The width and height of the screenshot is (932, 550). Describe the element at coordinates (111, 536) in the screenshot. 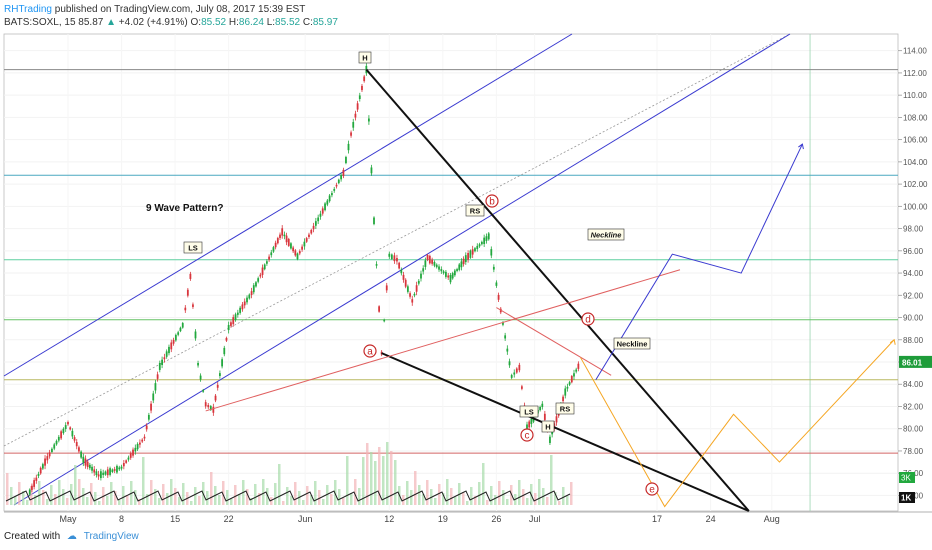

I see `tradingview-brand: TradingView` at that location.